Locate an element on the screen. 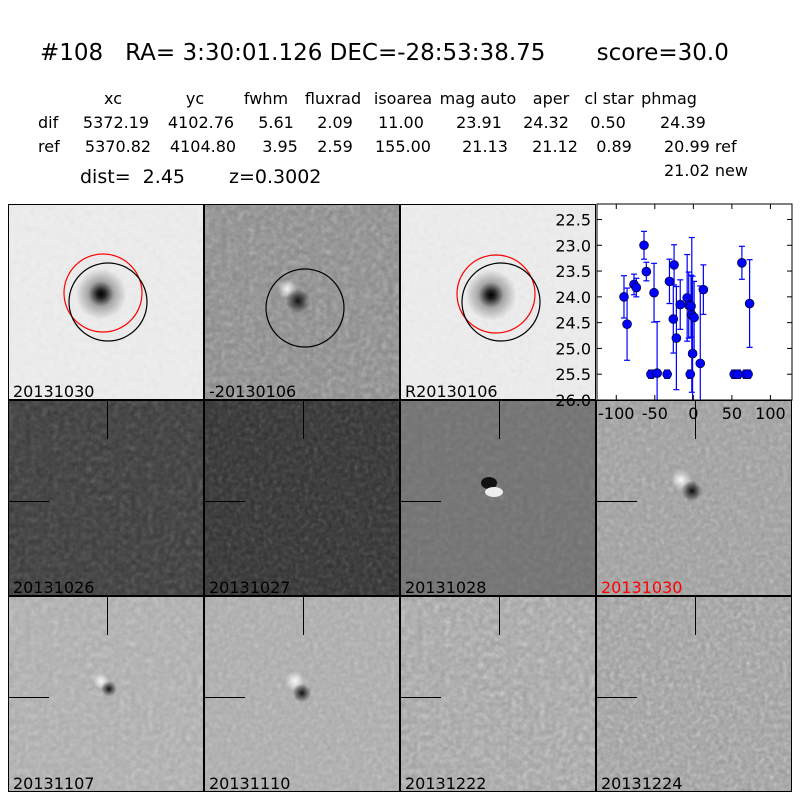  panel-label: 20131110 is located at coordinates (250, 783).